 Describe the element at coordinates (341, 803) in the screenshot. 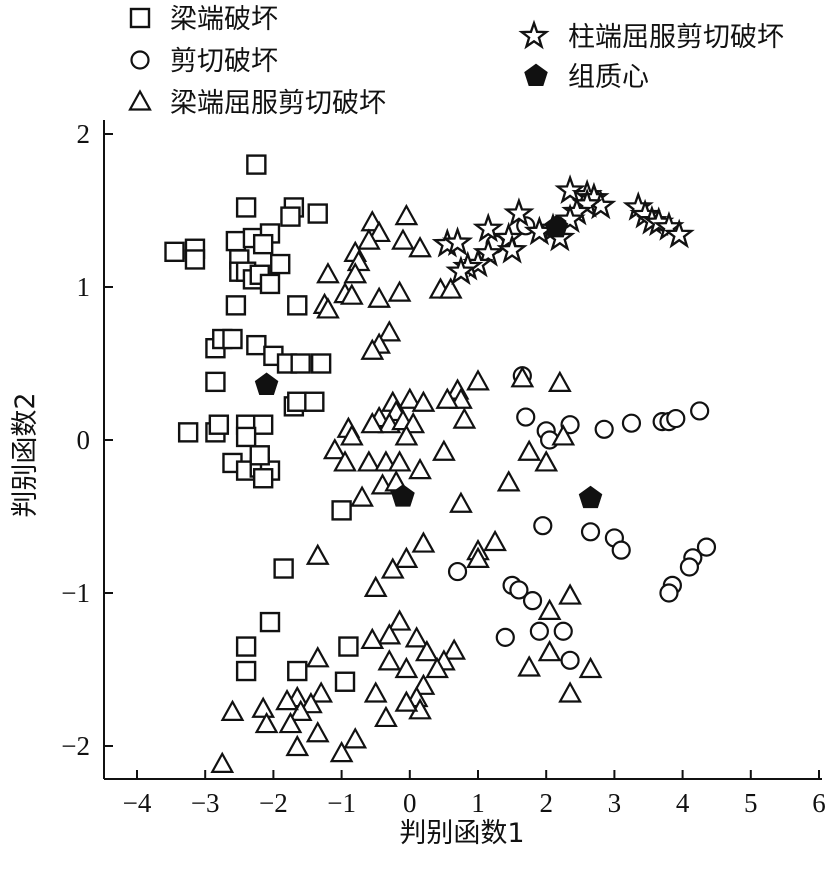

I see `x-tick-label: −1` at that location.